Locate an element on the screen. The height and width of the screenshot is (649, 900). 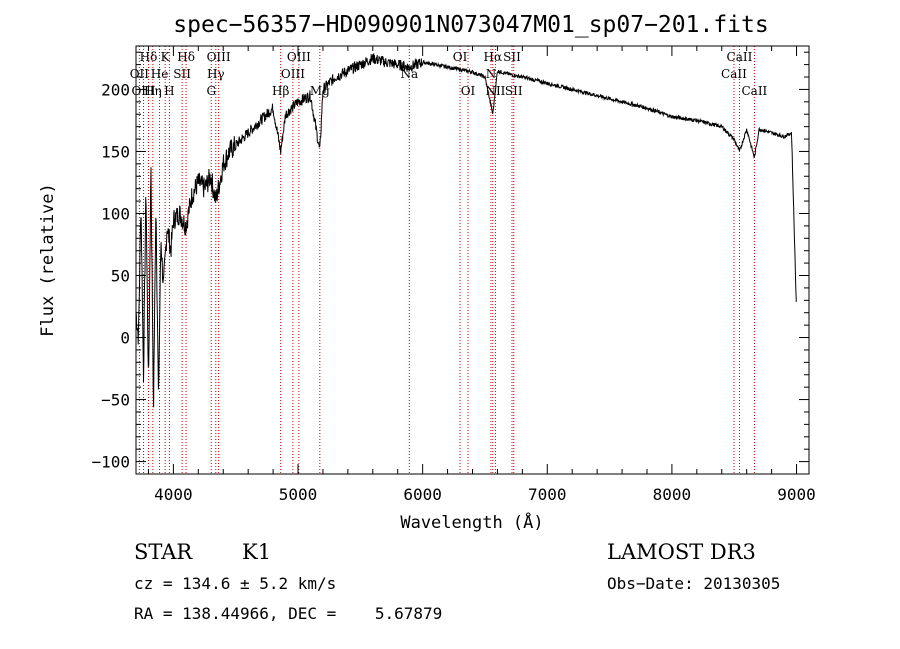
x-tick-label: 6000 is located at coordinates (422, 494).